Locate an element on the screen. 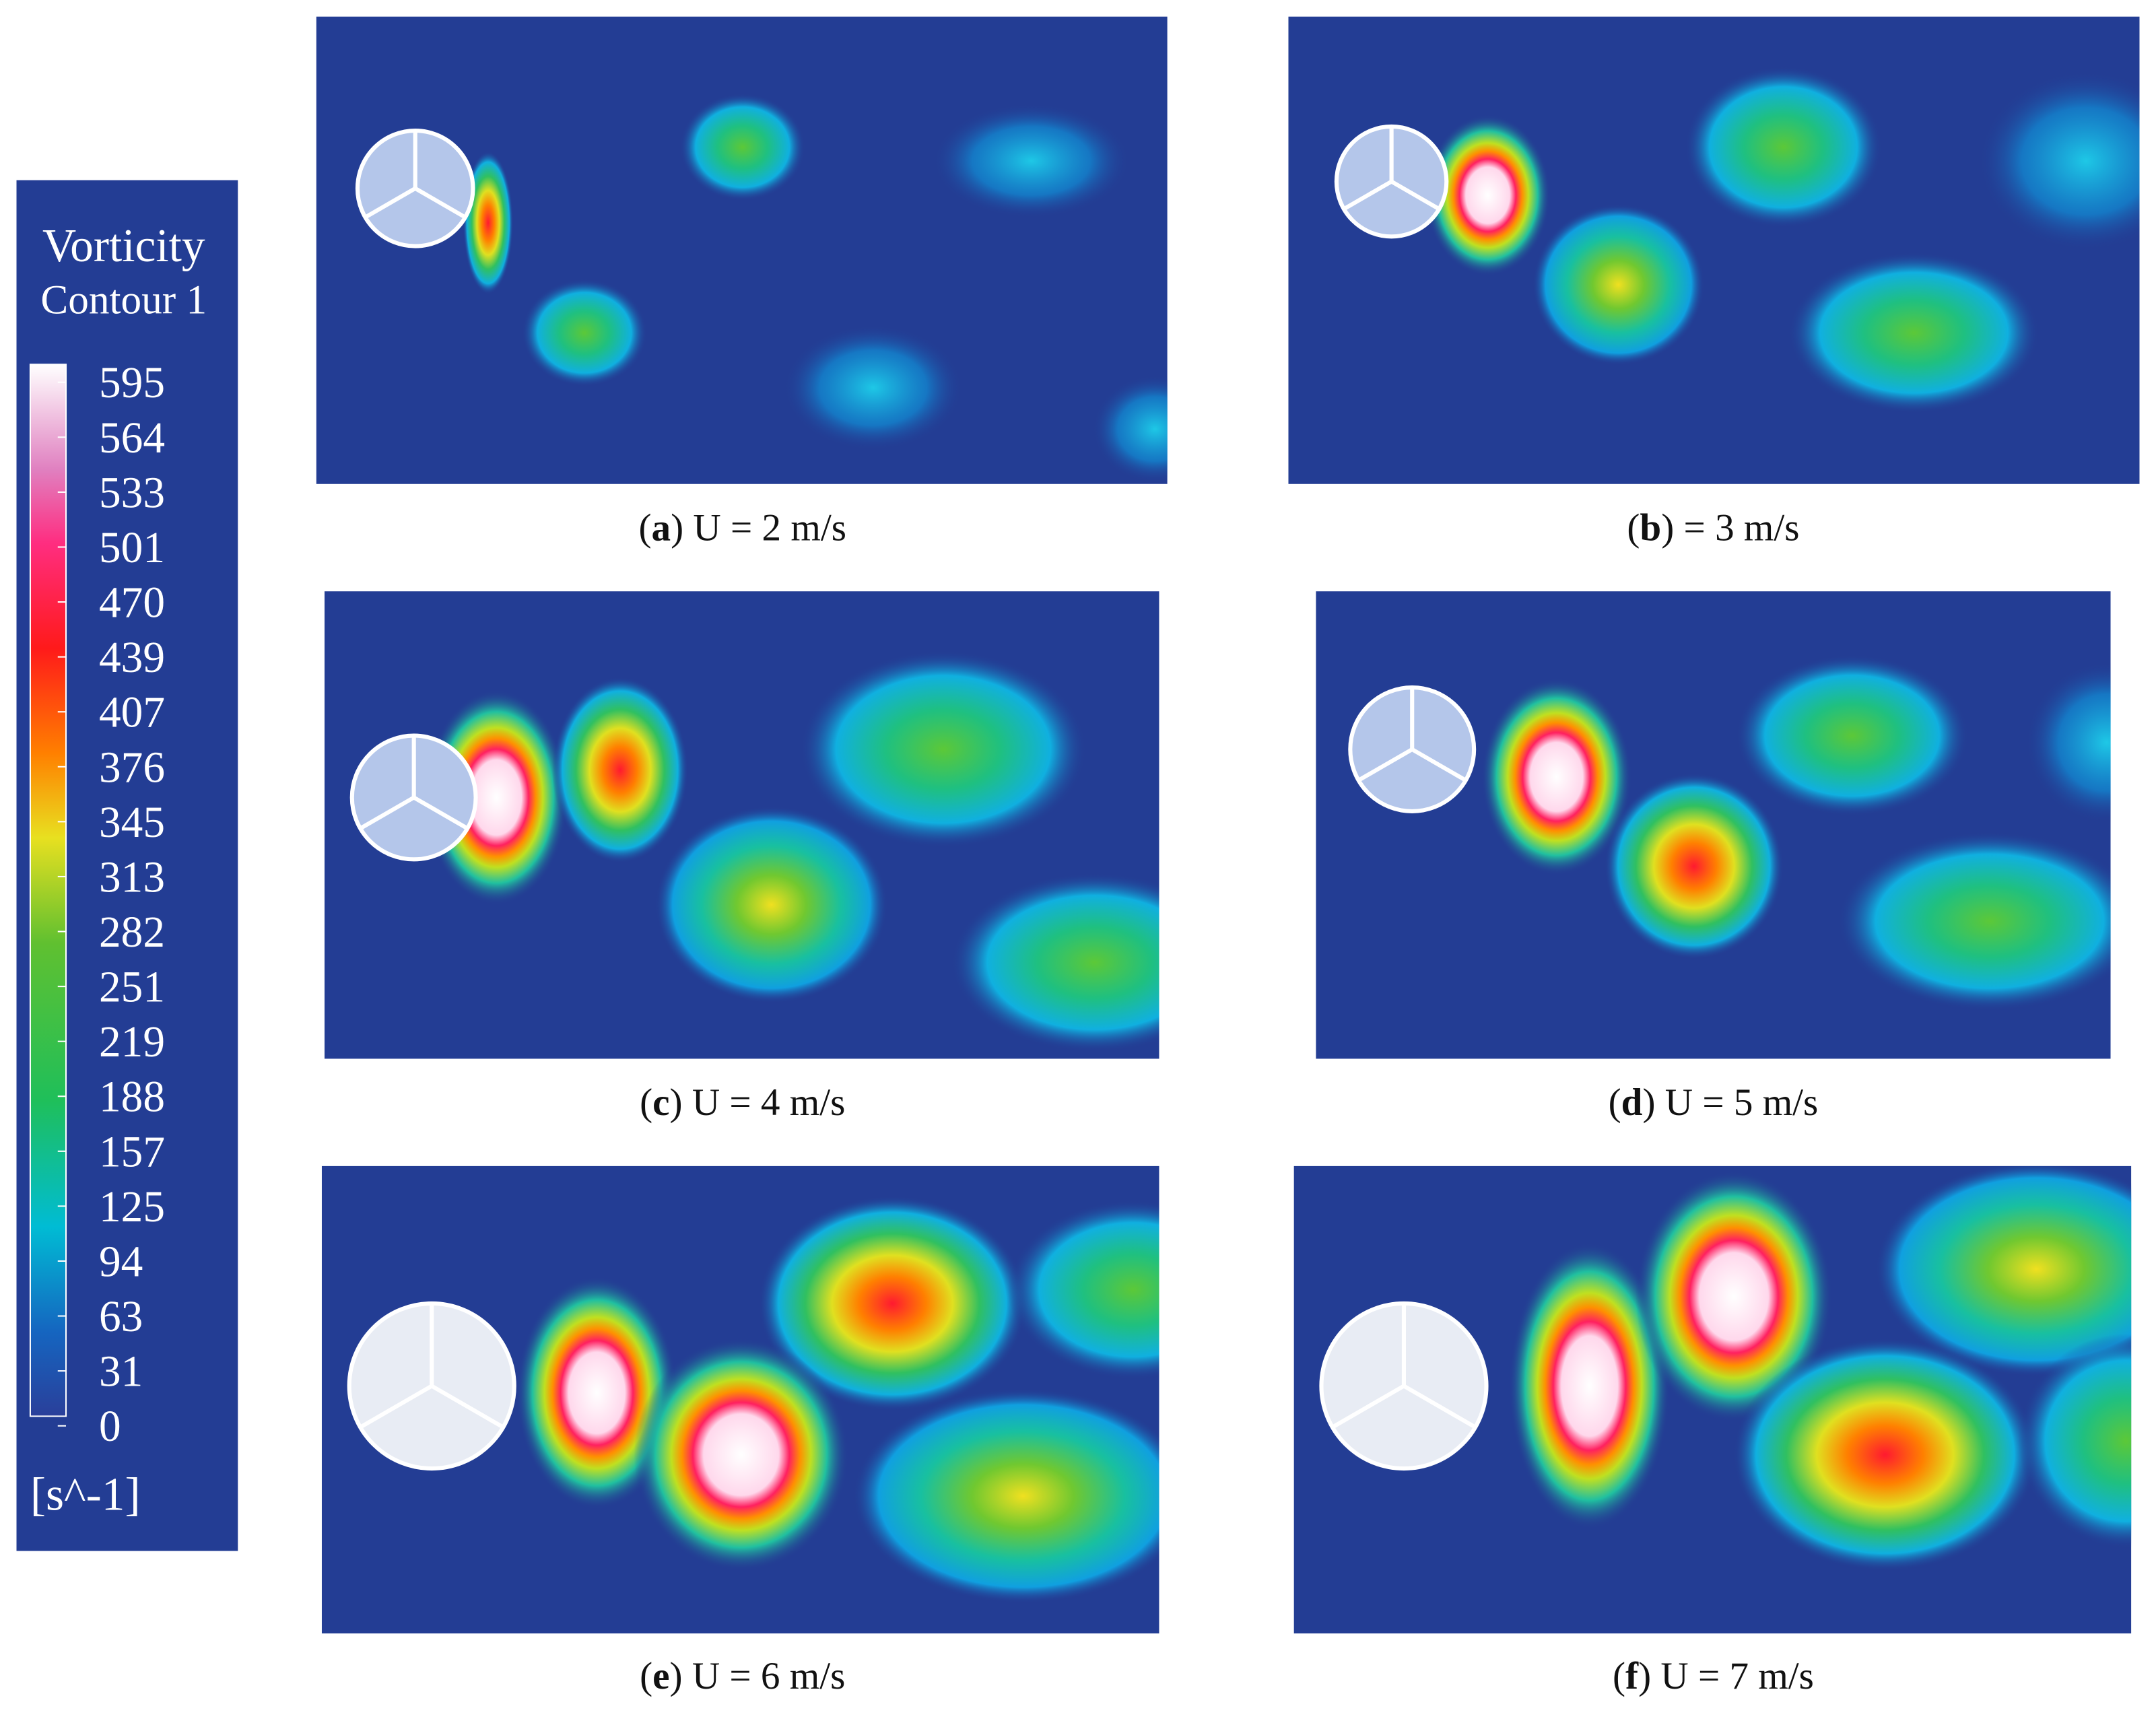 The width and height of the screenshot is (2156, 1727). colorbar-tick-label: 31 is located at coordinates (121, 1372).